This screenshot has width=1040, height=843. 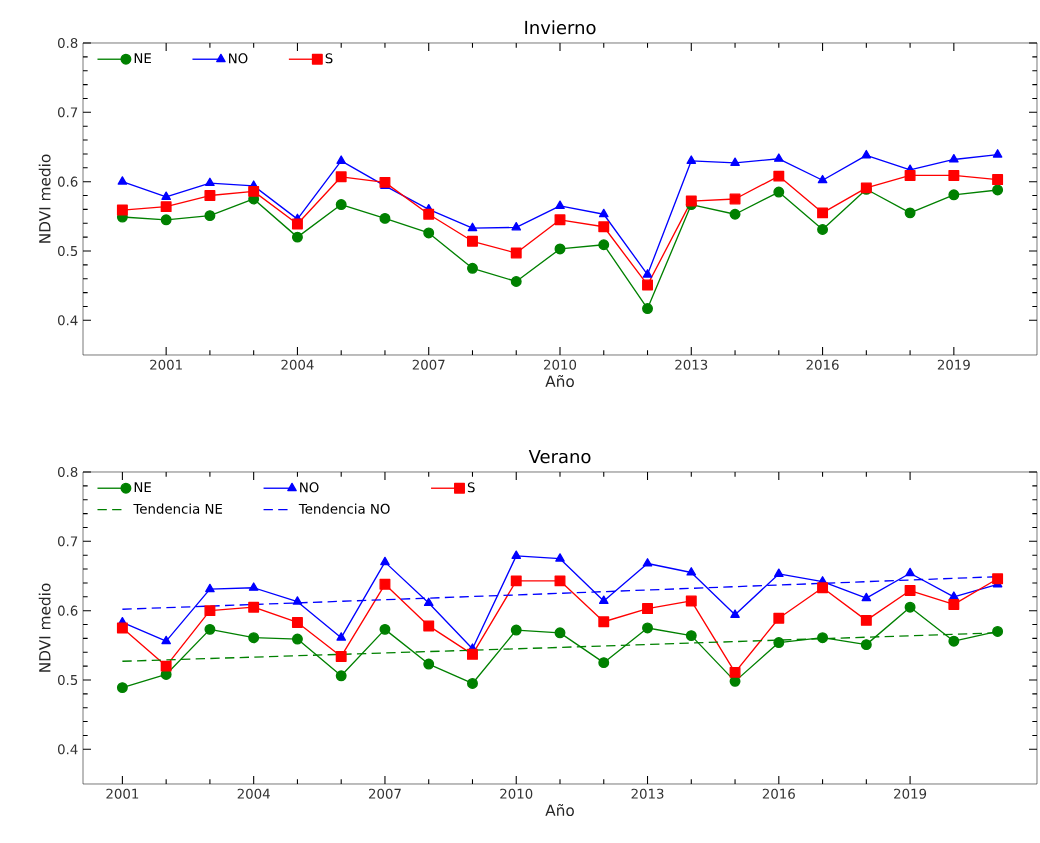 I want to click on legend-label: Tendencia NO, so click(x=344, y=508).